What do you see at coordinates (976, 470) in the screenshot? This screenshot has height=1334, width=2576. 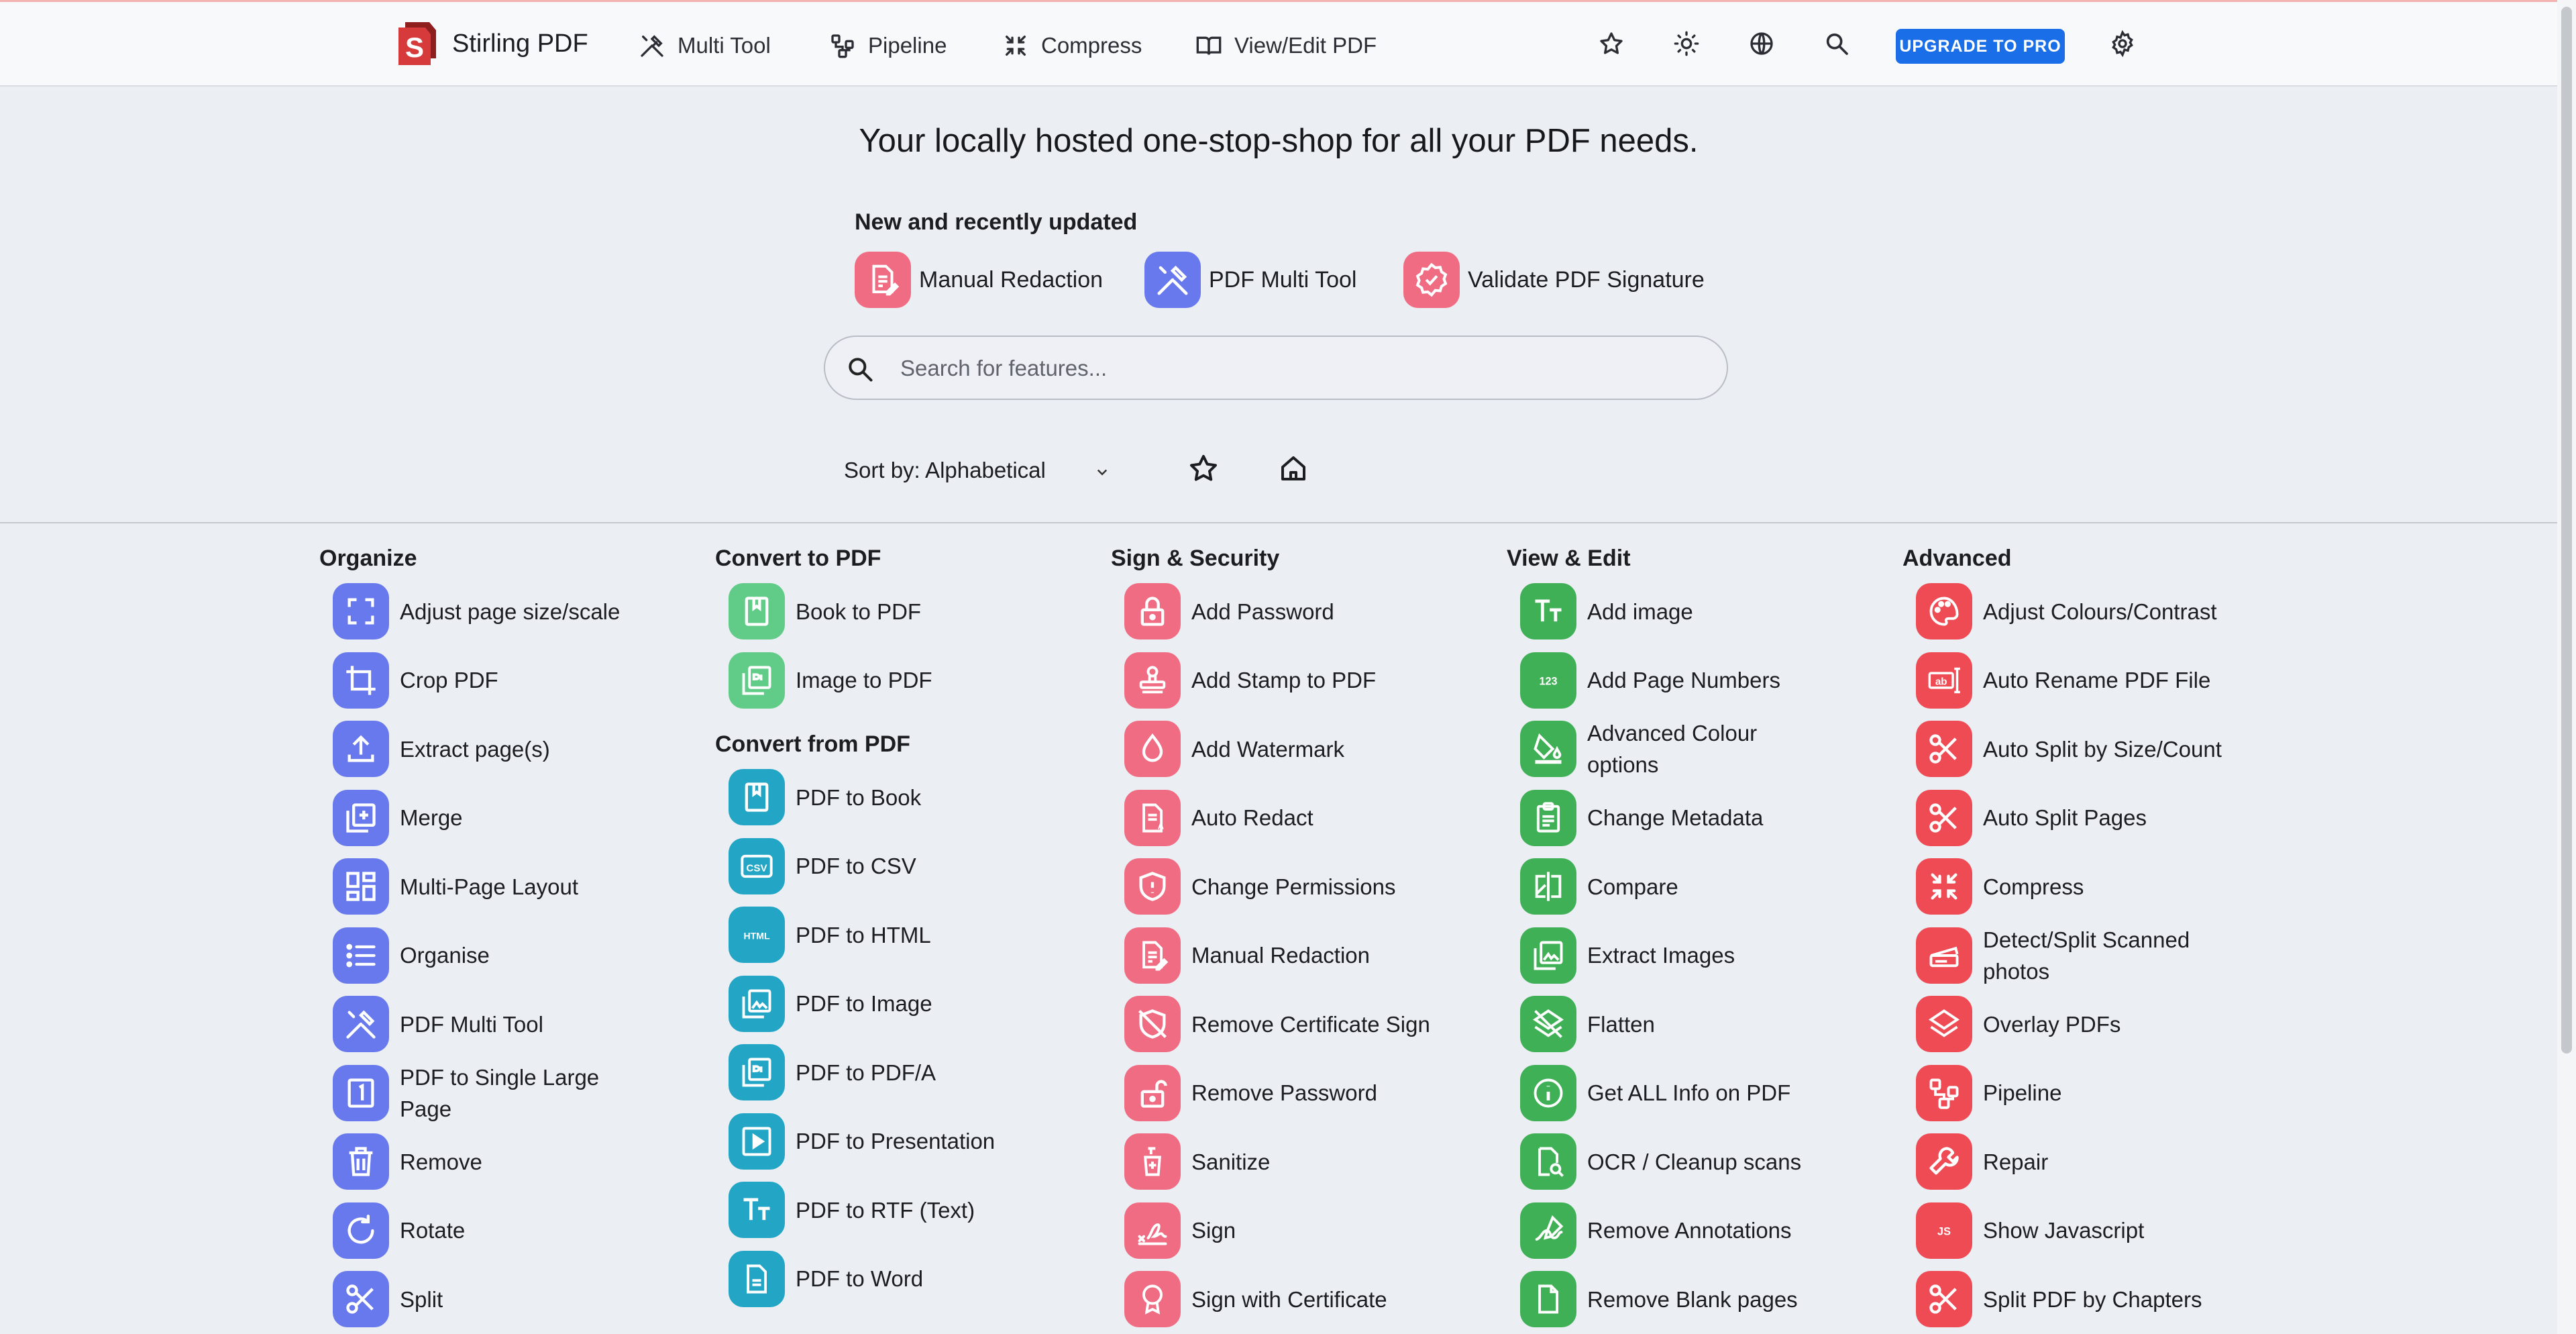 I see `sort-dropdown: Sort by: Alphabetical` at bounding box center [976, 470].